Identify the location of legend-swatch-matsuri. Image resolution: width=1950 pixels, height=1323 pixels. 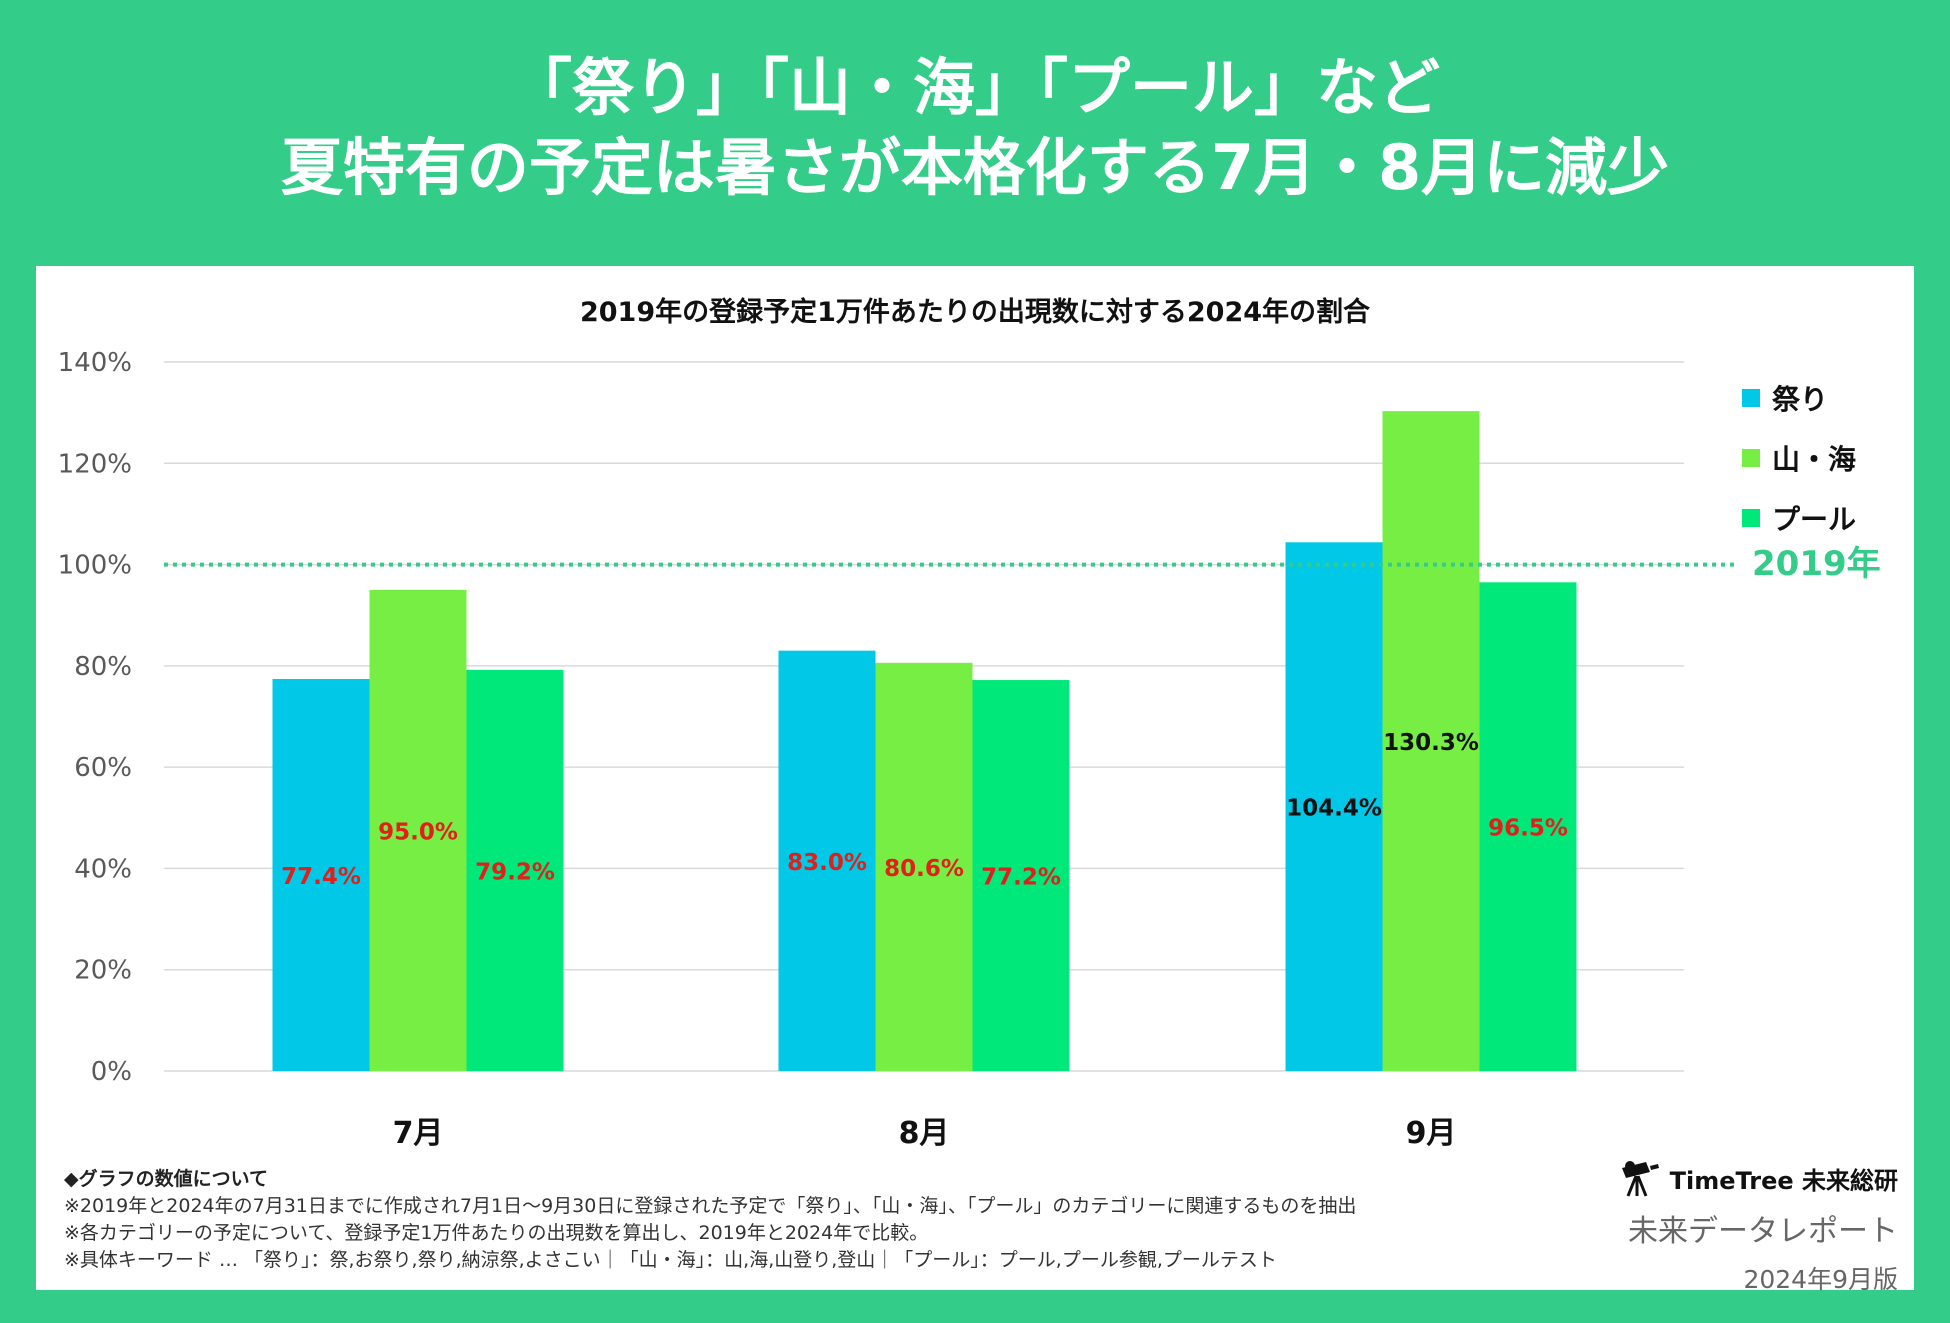
(1751, 398).